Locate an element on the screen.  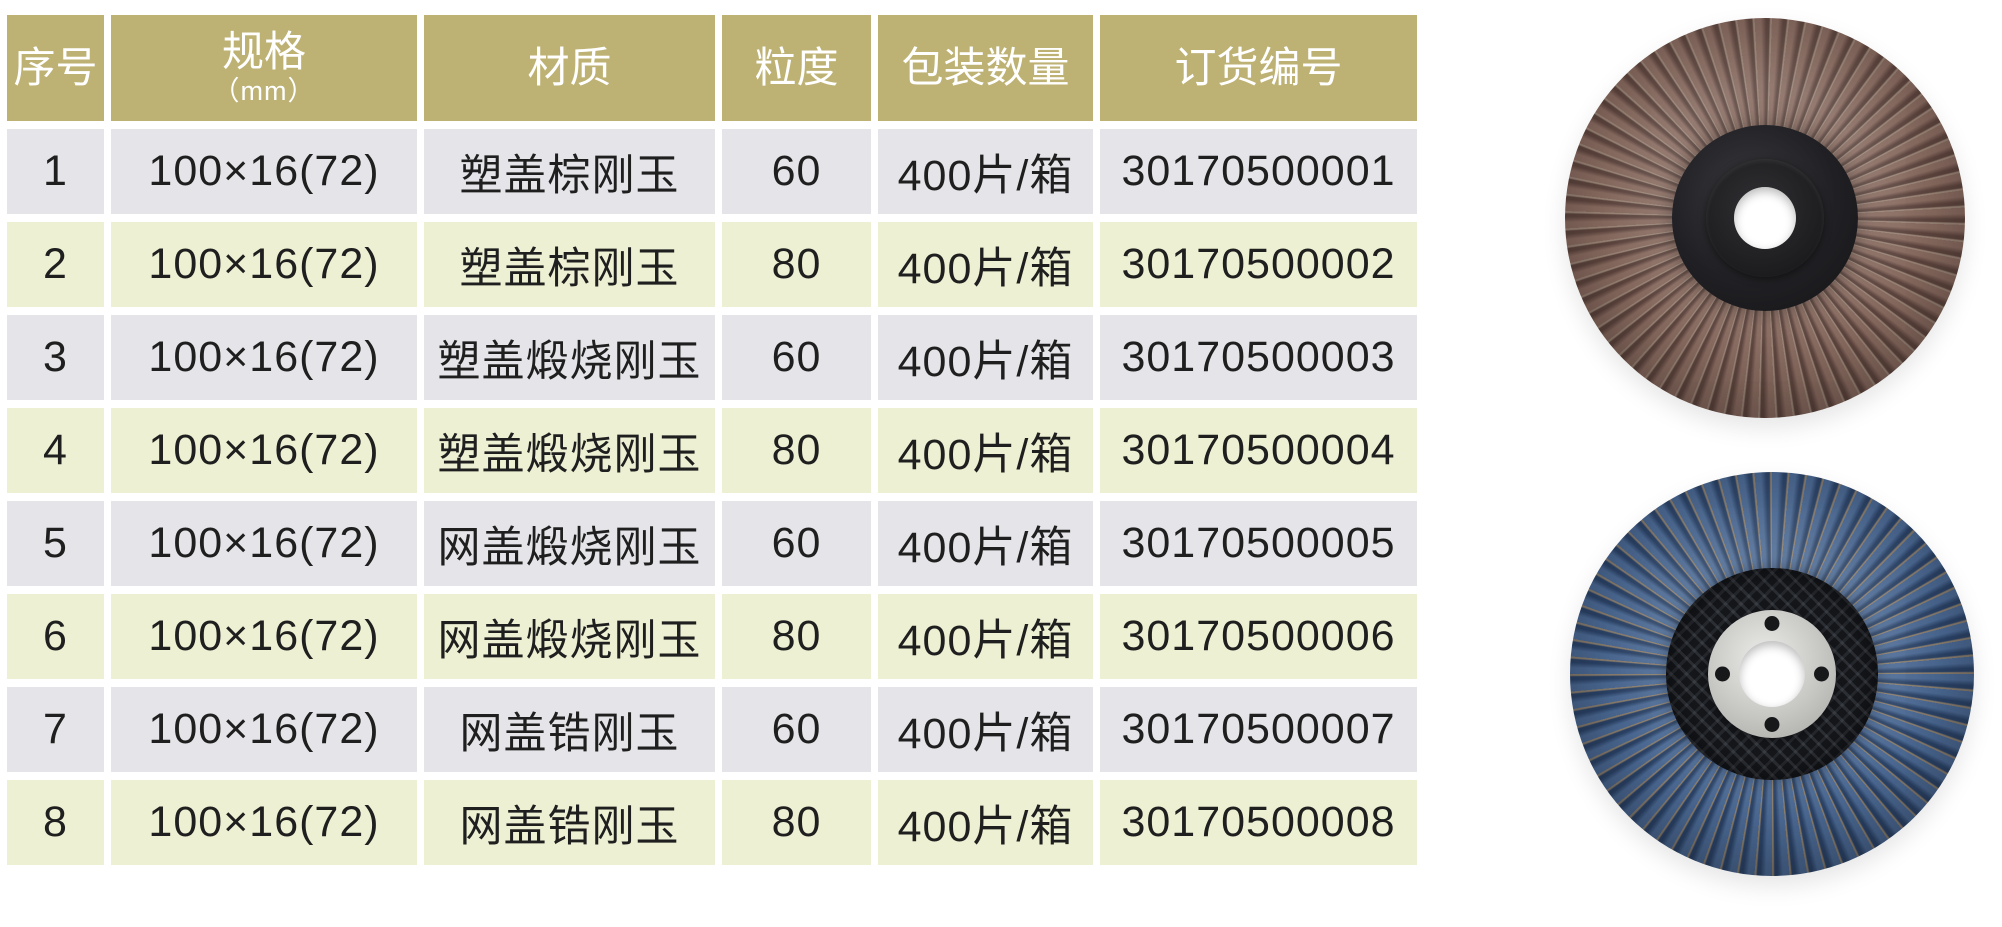
column-header-material: 材质 is located at coordinates (569, 68).